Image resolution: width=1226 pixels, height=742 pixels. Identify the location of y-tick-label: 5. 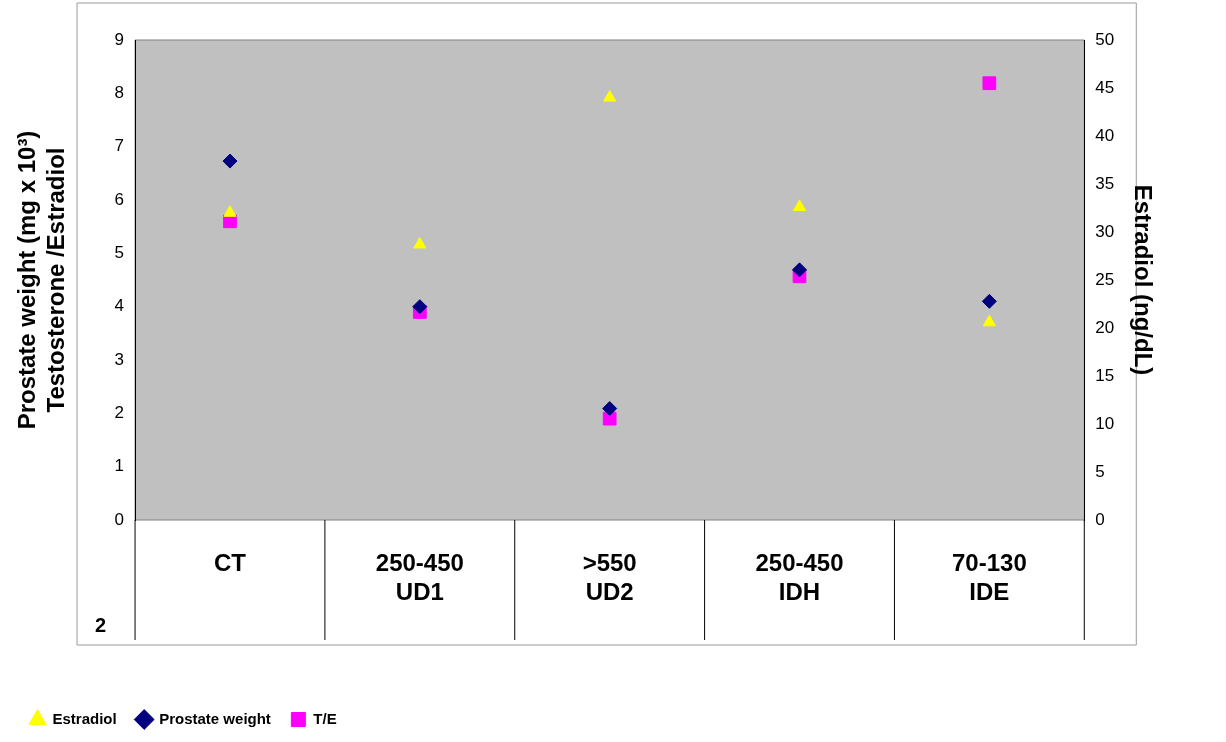
(119, 253).